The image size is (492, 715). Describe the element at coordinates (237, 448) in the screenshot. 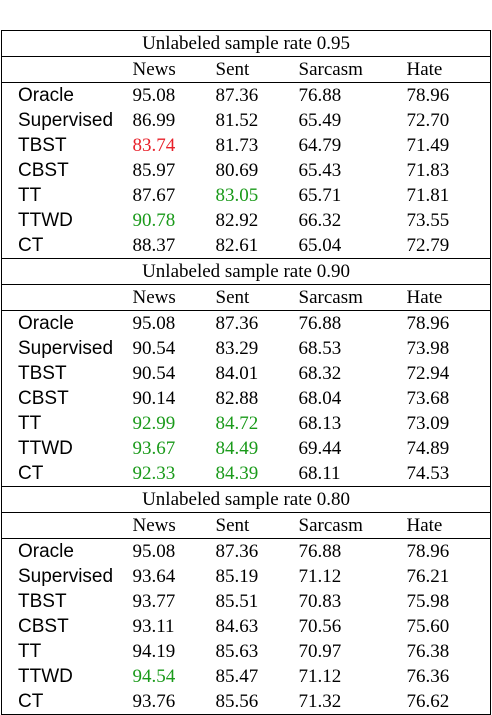

I see `score-cell: 84.49` at that location.